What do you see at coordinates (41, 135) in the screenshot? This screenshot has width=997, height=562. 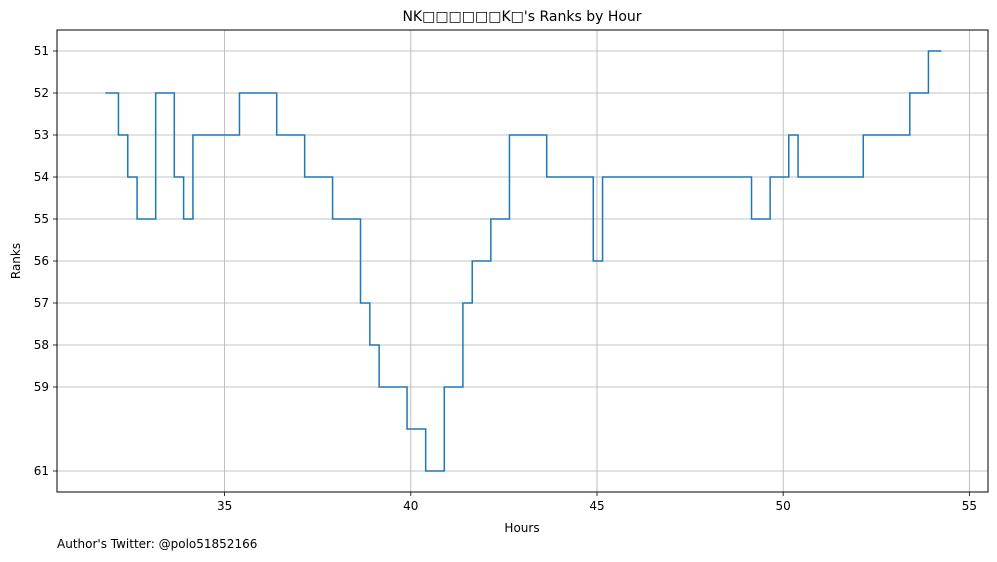 I see `y-tick-label: 53` at bounding box center [41, 135].